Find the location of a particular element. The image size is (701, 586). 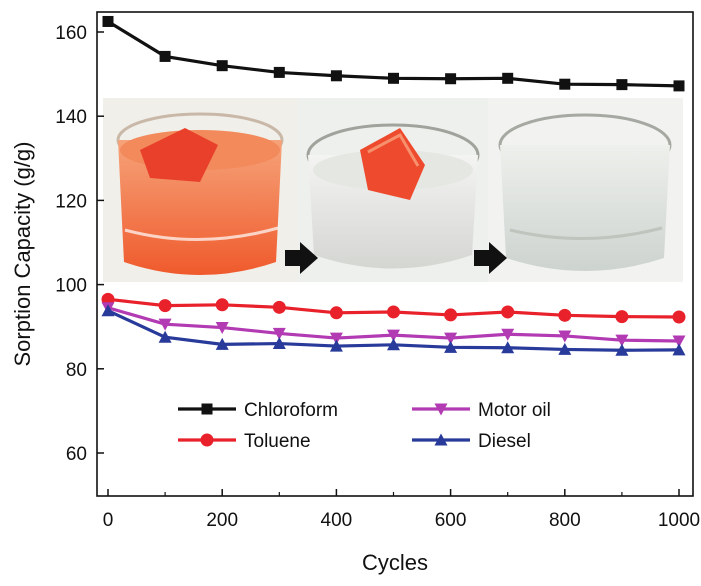

legend-label: Motor oil is located at coordinates (514, 410).